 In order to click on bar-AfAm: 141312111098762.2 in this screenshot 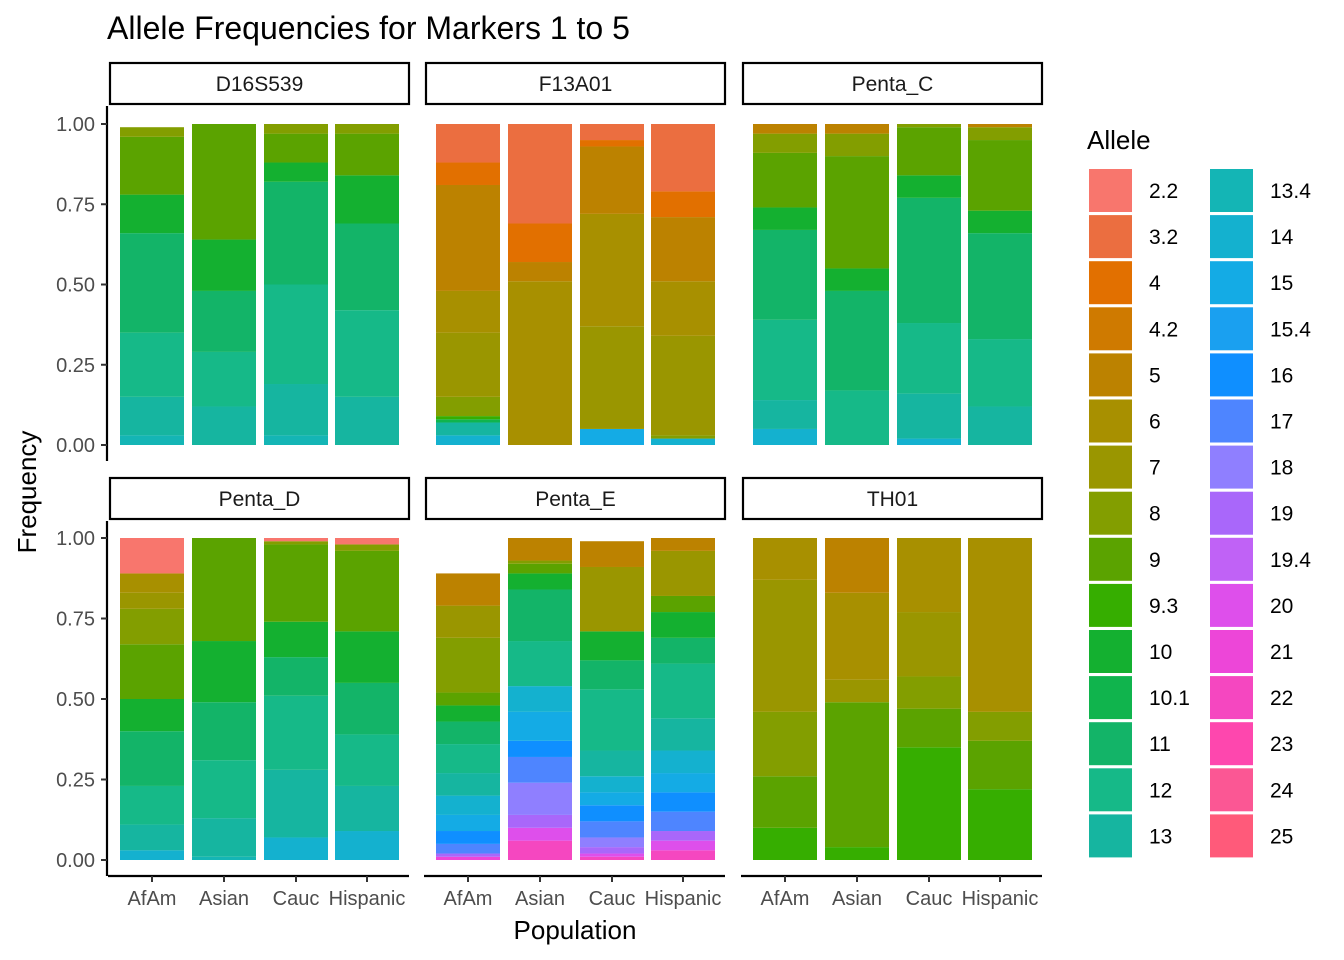, I will do `click(152, 699)`.